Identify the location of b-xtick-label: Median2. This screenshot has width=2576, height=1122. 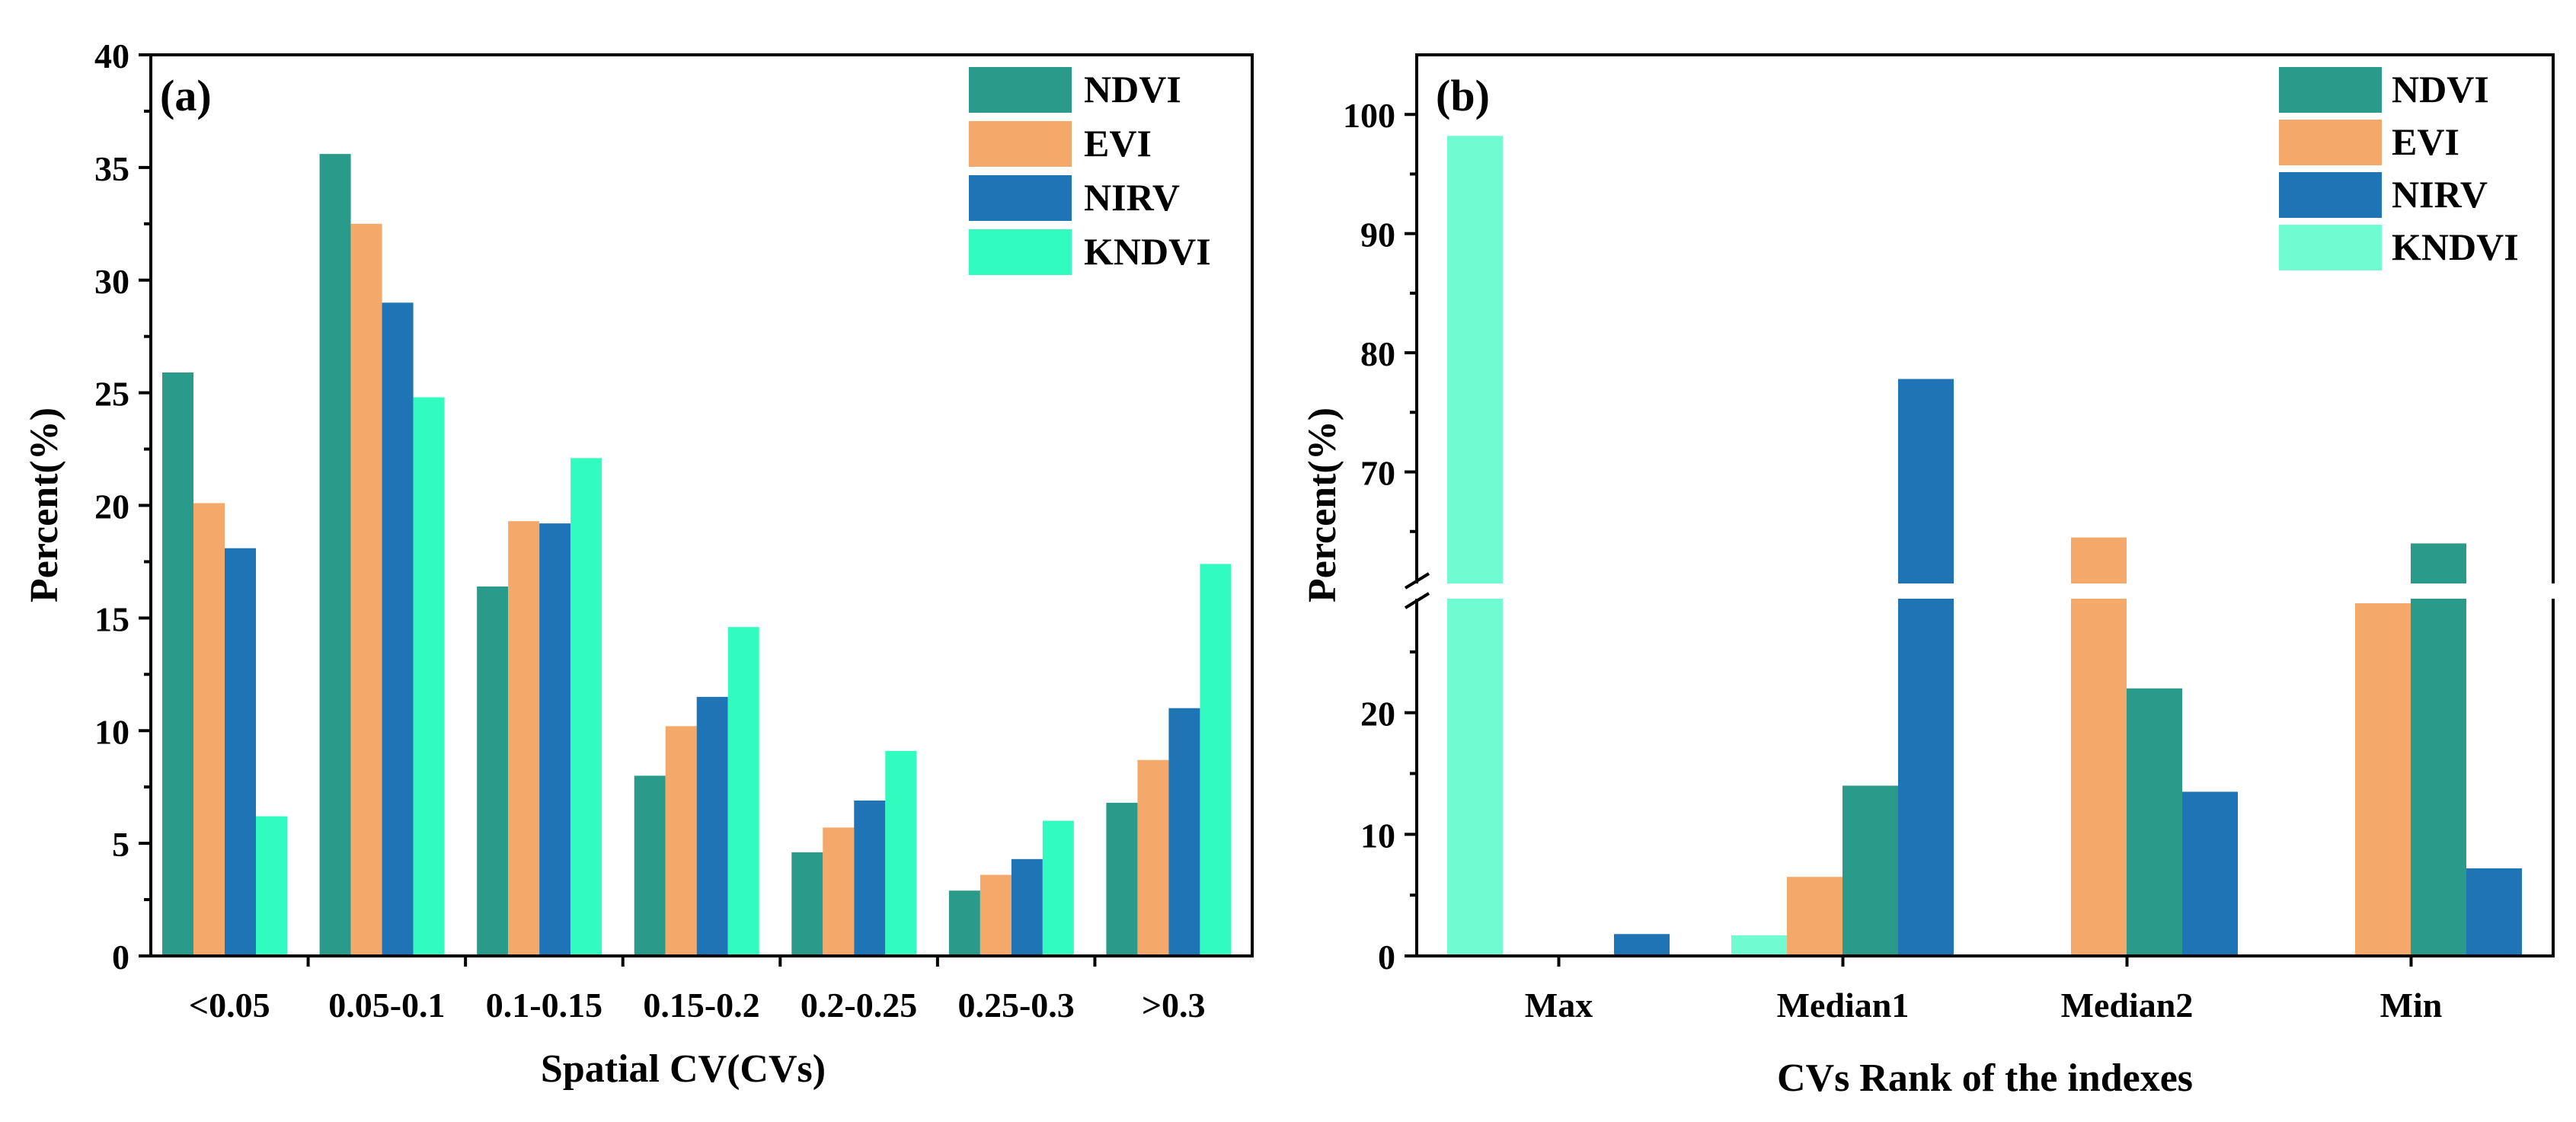
(2127, 1005).